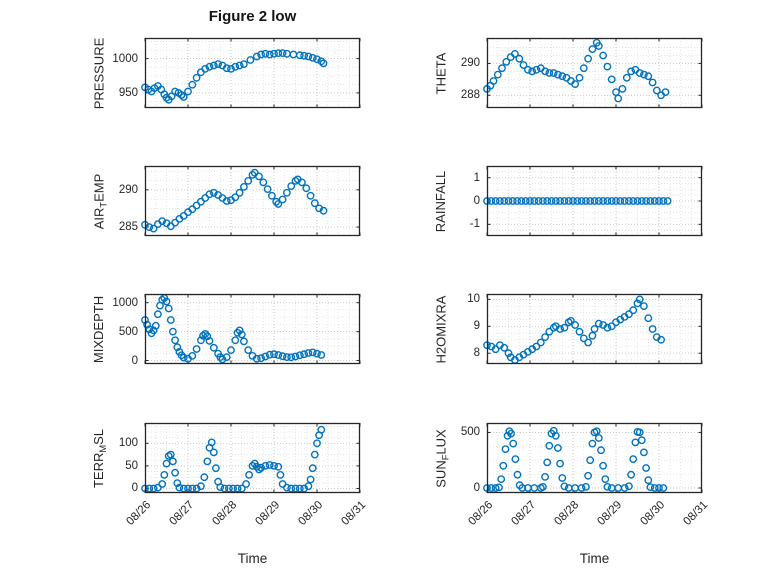  What do you see at coordinates (99, 329) in the screenshot?
I see `ylabel-text: MIXDEPTH` at bounding box center [99, 329].